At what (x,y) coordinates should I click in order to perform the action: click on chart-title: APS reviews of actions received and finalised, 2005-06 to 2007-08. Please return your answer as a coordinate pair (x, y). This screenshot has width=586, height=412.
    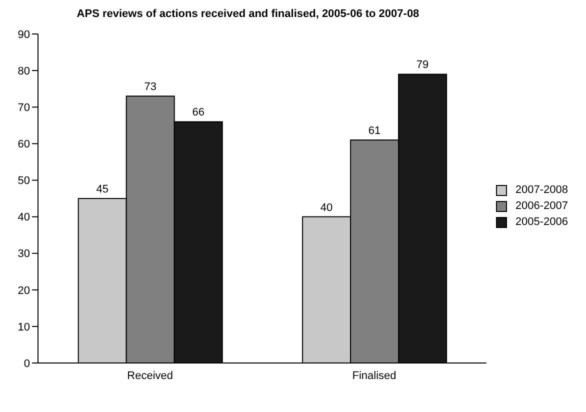
    Looking at the image, I should click on (248, 14).